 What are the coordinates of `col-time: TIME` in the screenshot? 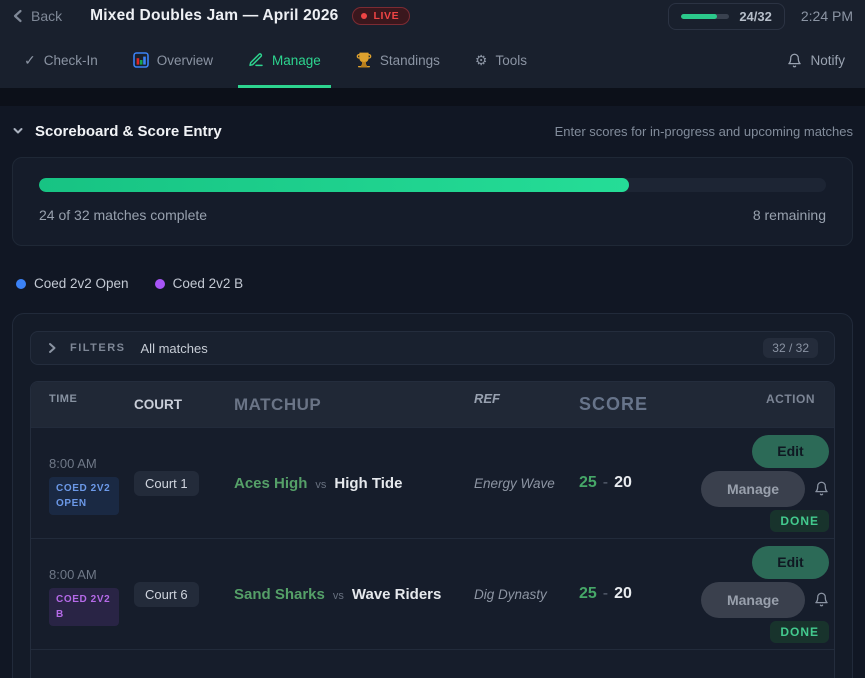 It's located at (63, 399).